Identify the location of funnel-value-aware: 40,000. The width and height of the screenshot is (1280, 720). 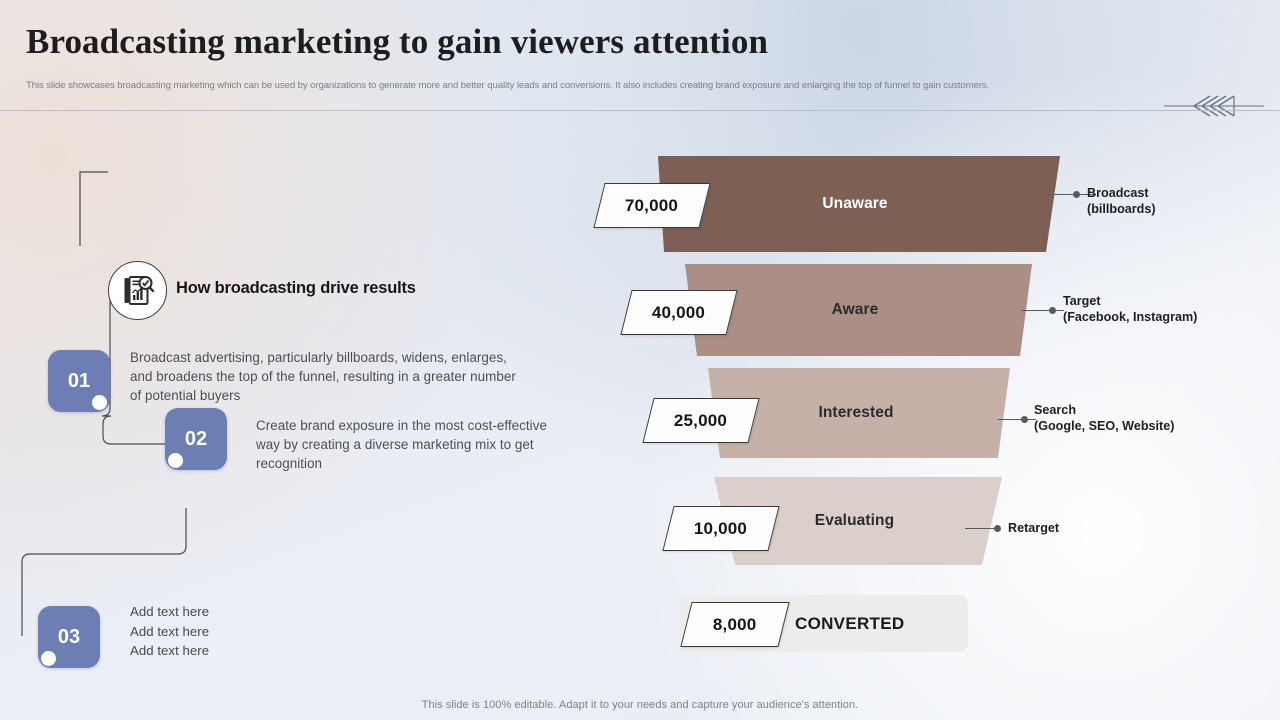
(679, 312).